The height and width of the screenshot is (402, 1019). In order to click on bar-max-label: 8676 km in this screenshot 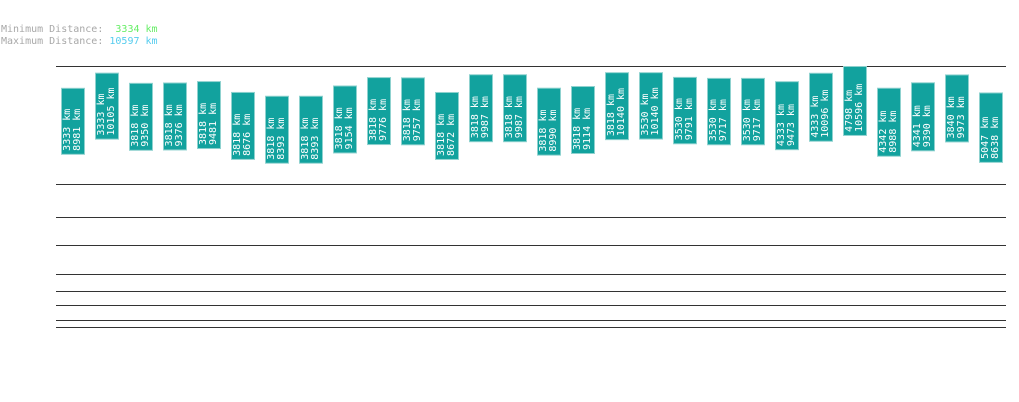, I will do `click(247, 135)`.